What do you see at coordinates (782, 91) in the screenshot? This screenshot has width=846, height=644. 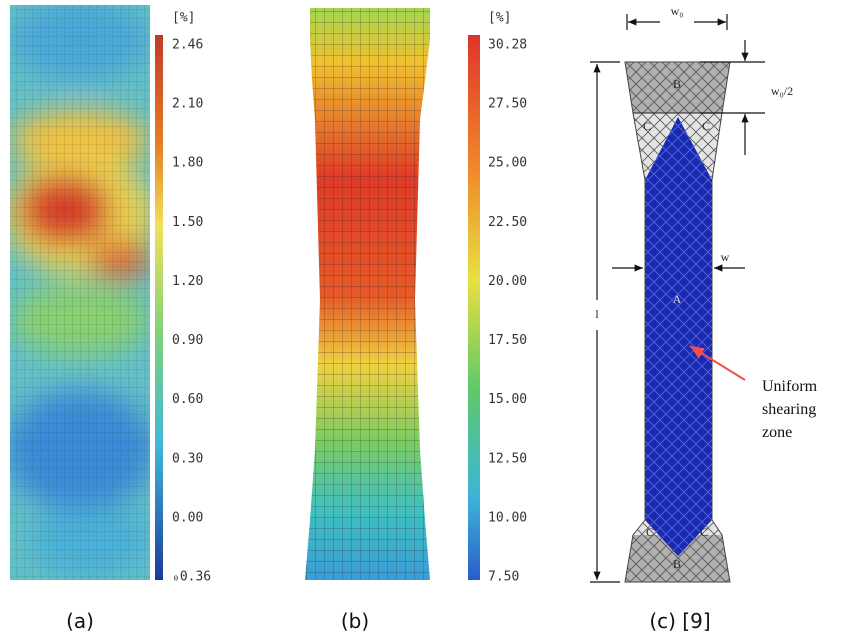 I see `dimension-label: w₀/2` at bounding box center [782, 91].